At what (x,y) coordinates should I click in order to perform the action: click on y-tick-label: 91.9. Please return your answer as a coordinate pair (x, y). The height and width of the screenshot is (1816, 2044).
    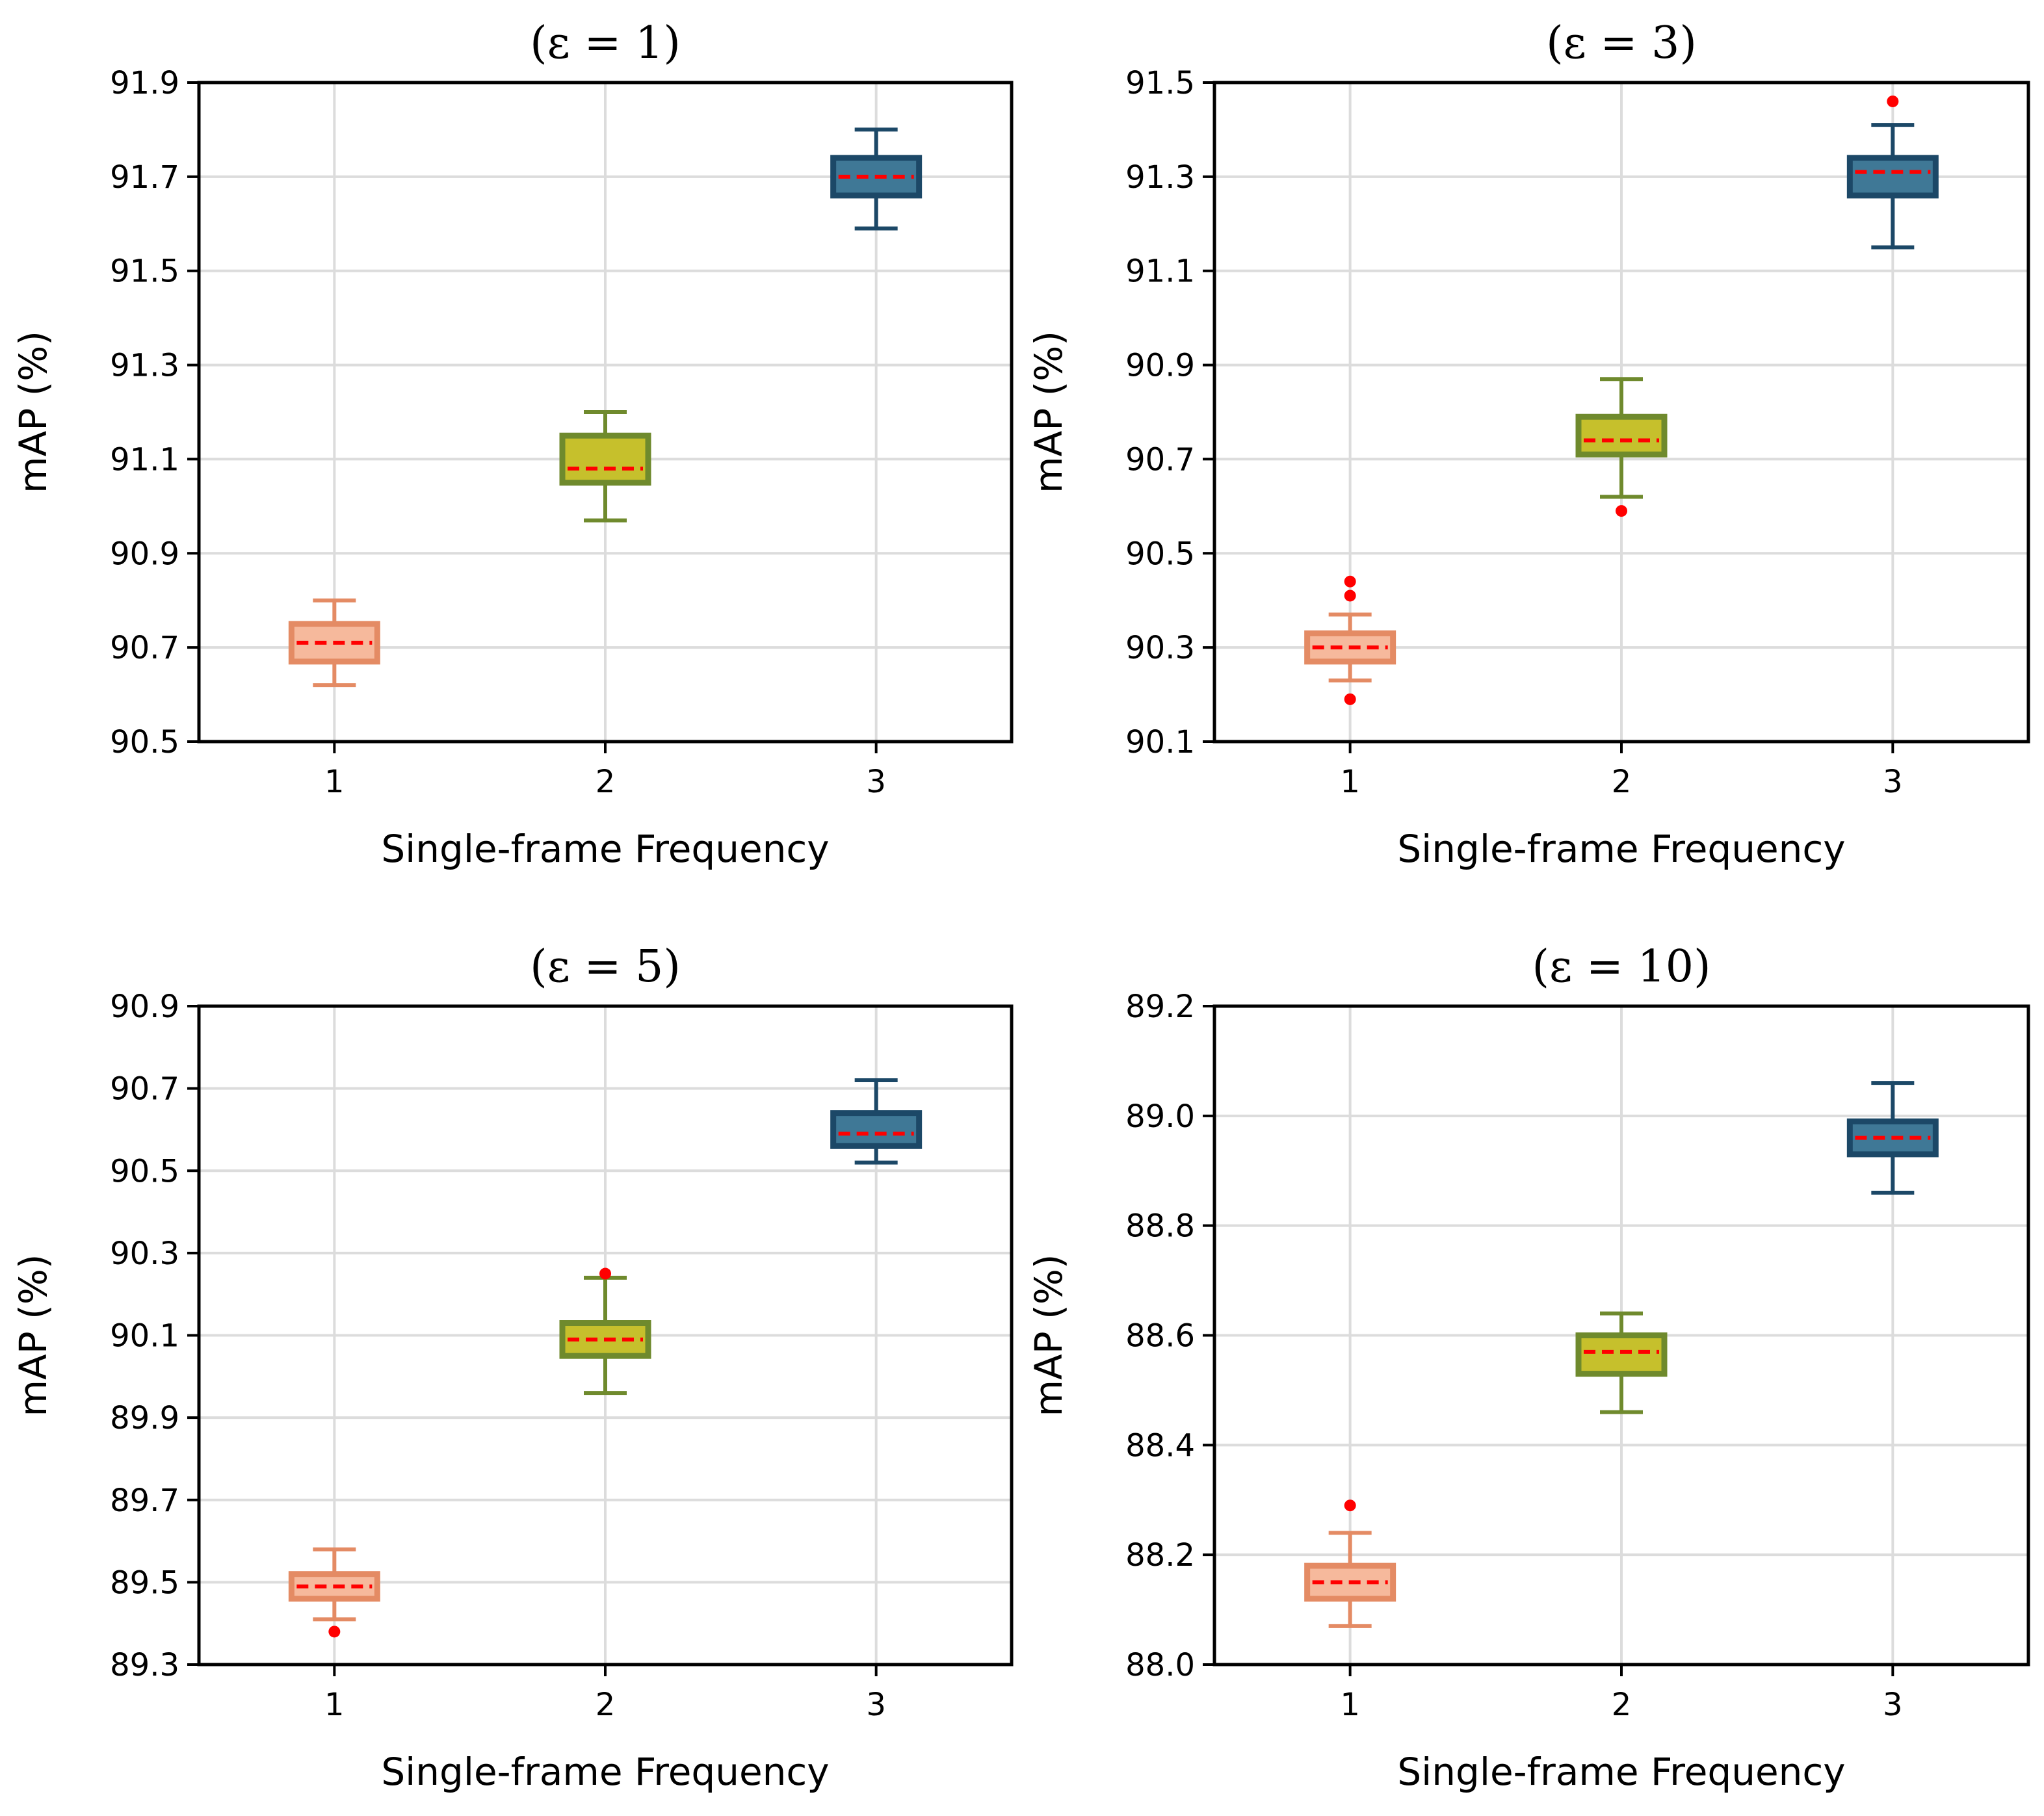
    Looking at the image, I should click on (144, 83).